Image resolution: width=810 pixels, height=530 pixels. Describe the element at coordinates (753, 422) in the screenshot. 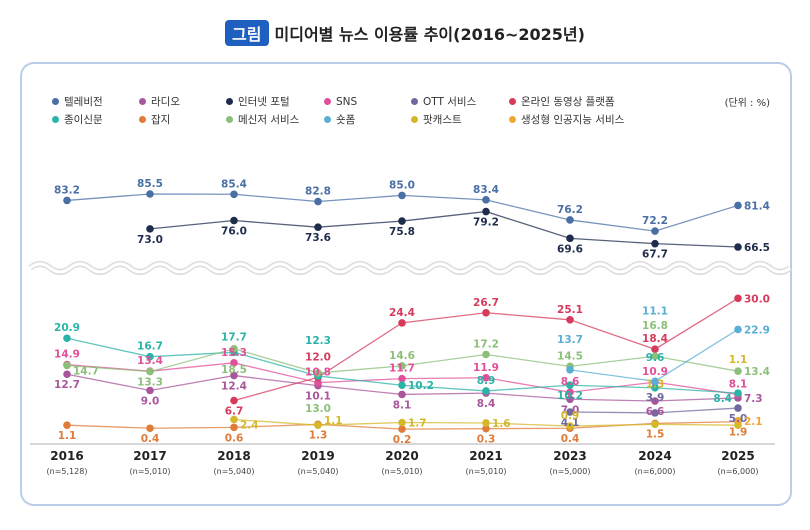

I see `data-label: 2.1` at that location.